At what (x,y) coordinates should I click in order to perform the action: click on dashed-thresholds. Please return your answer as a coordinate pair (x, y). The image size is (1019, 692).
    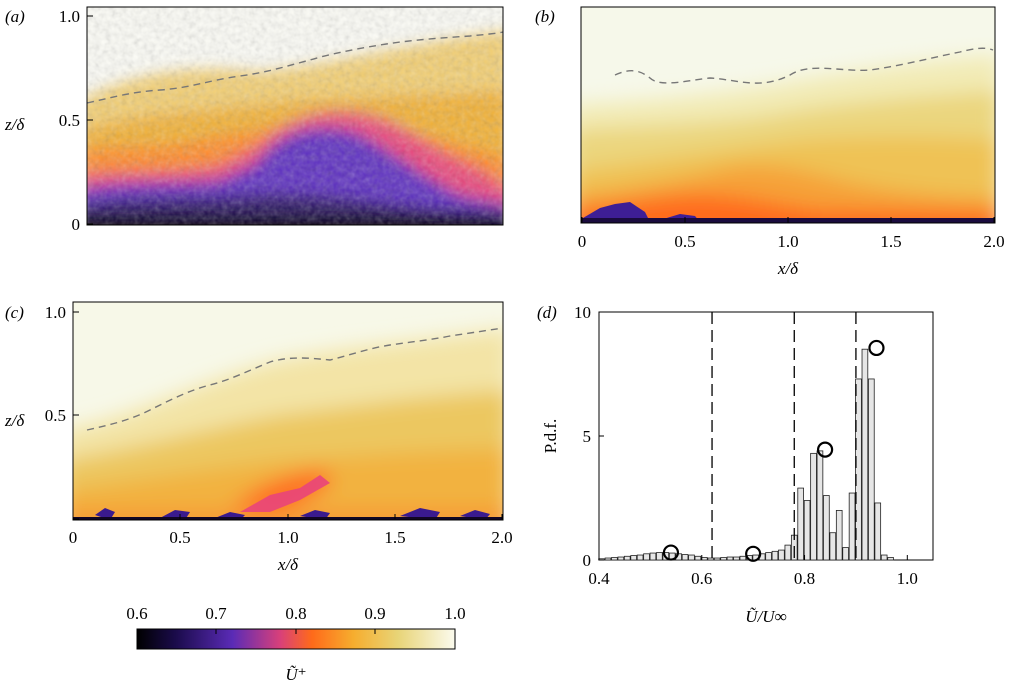
    Looking at the image, I should click on (784, 436).